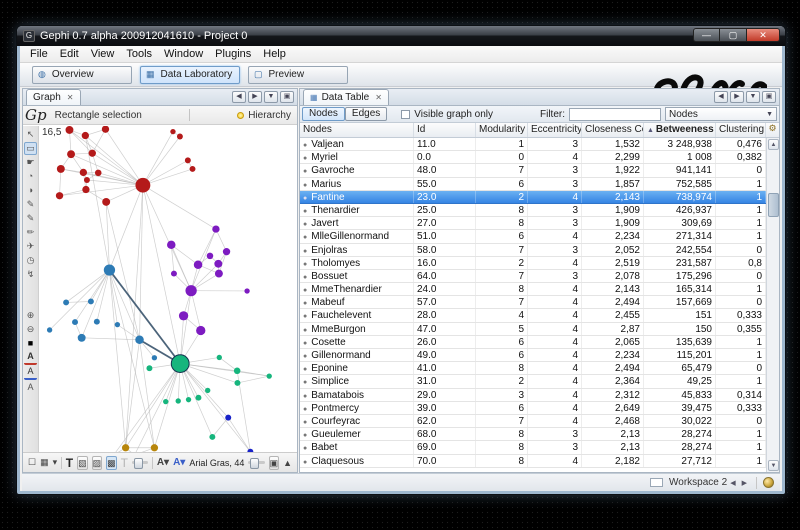 The height and width of the screenshot is (530, 800). I want to click on background-color-tool-icon: ■, so click(30, 343).